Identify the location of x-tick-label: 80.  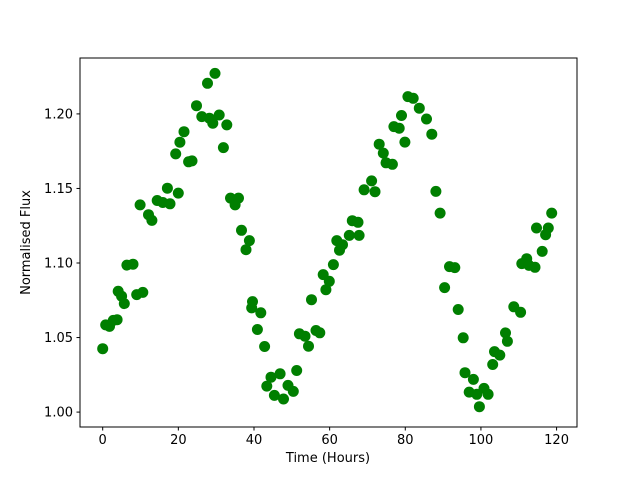
(405, 440).